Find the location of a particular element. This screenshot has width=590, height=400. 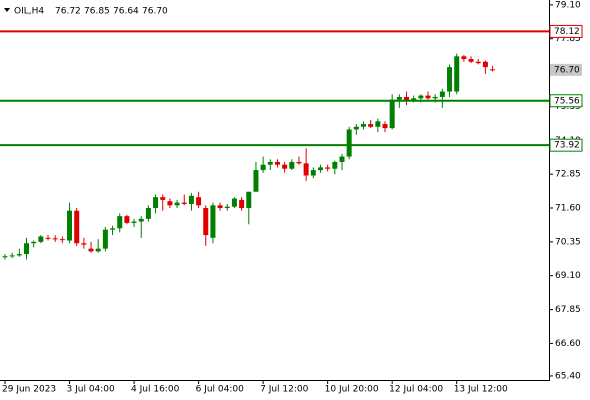

x-tick-label: 6 Jul 04:00 is located at coordinates (220, 390).